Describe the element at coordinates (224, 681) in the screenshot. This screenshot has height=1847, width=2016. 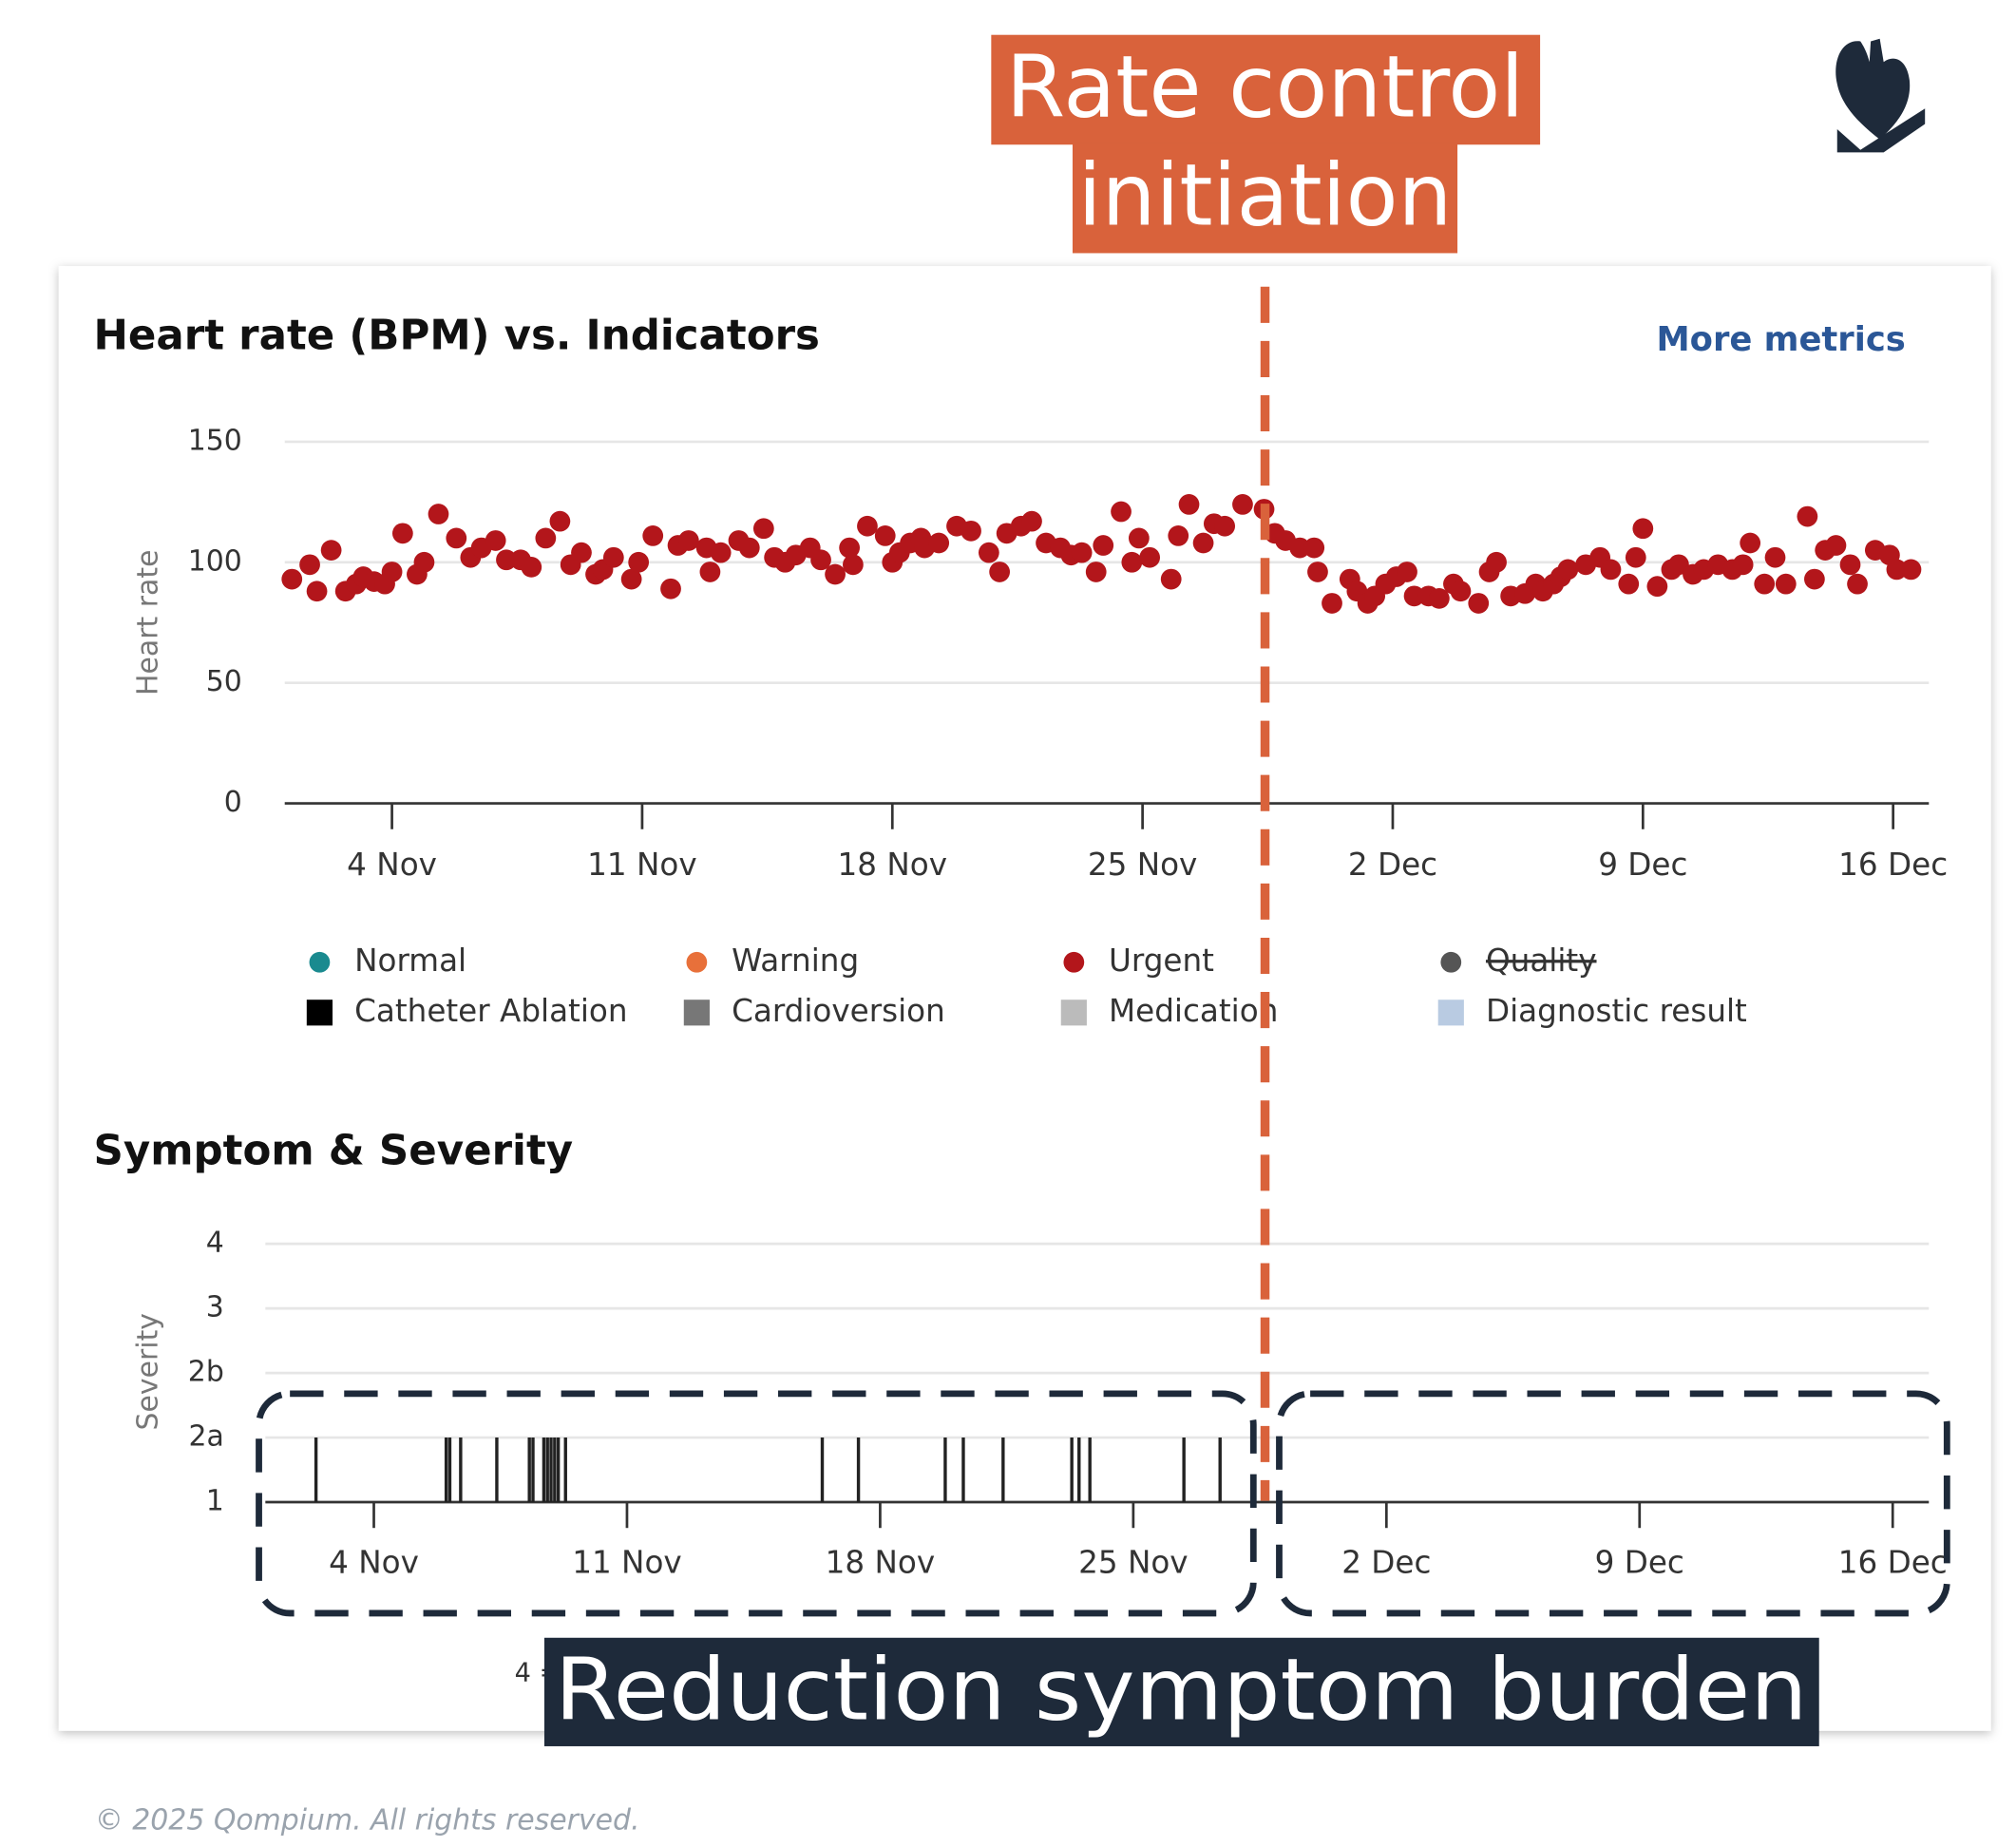
I see `y-tick-label: 50` at that location.